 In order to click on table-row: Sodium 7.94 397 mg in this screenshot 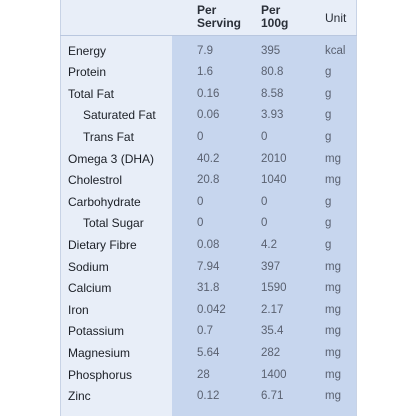, I will do `click(208, 268)`.